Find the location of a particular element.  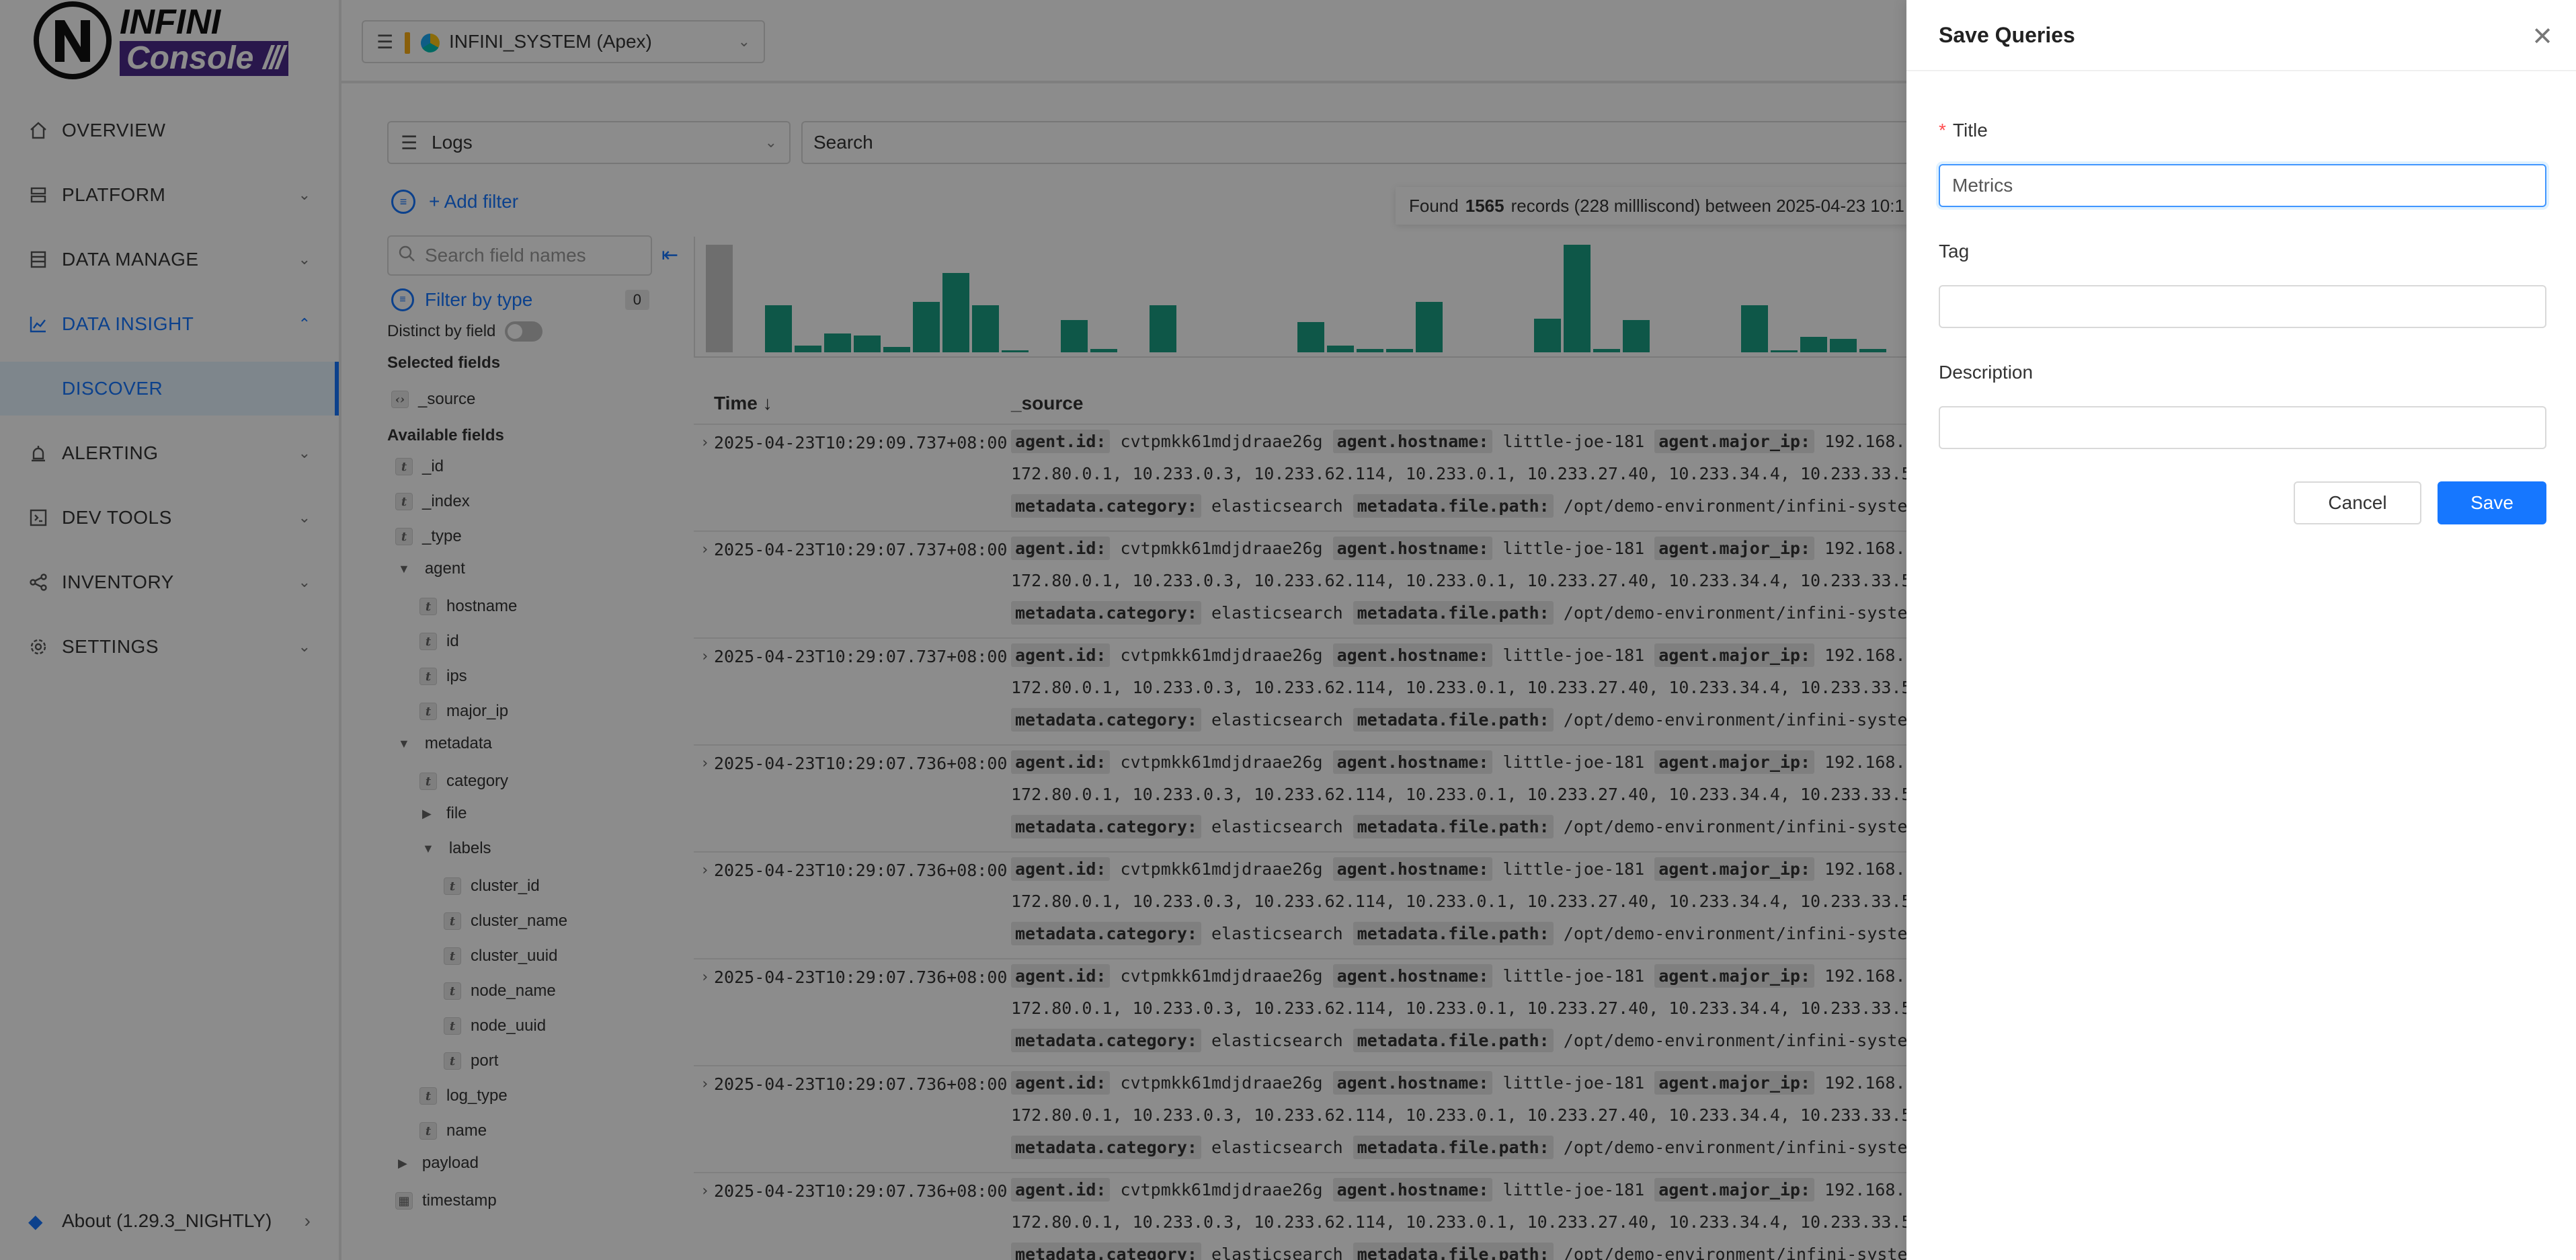

diamond-icon: ◆ is located at coordinates (35, 1221).